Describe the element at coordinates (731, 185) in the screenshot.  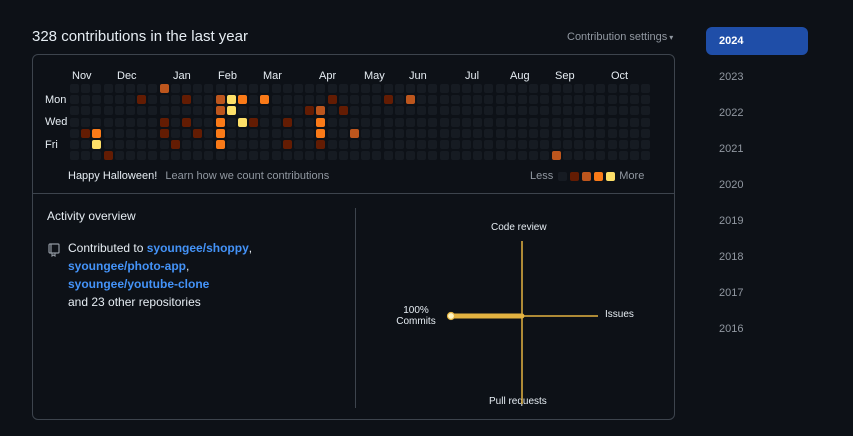
I see `year-link-2020: 2020` at that location.